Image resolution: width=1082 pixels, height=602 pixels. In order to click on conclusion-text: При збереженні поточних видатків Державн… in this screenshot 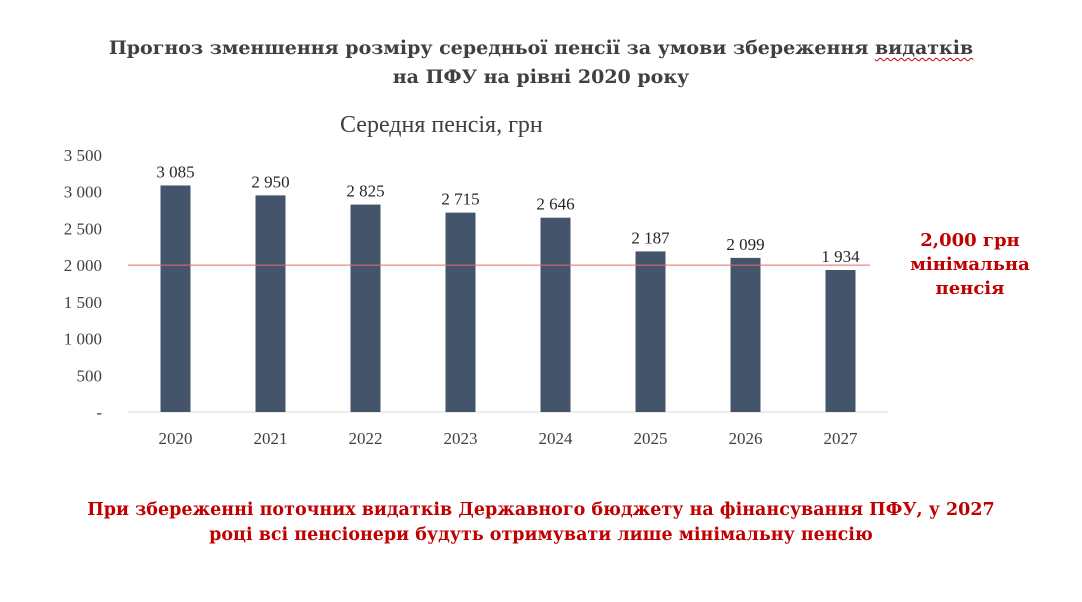, I will do `click(541, 523)`.